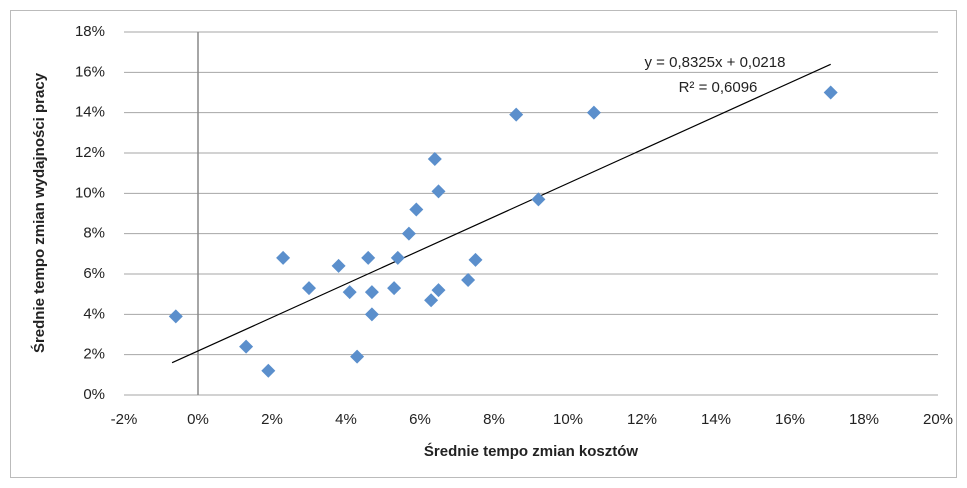  Describe the element at coordinates (124, 419) in the screenshot. I see `x-tick-label: -2%` at that location.